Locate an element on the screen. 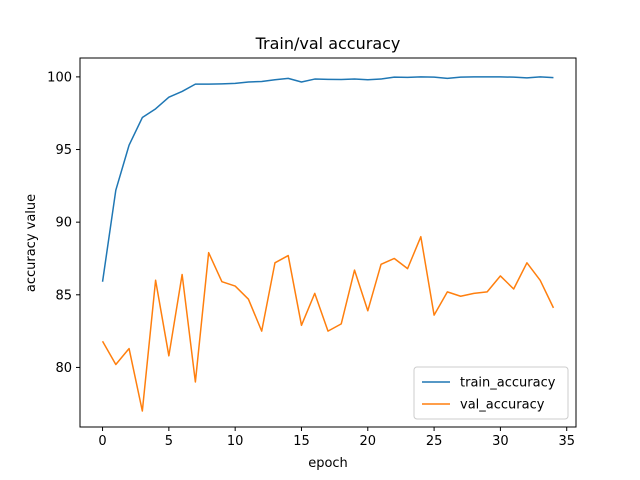  y-tick-label: 80 is located at coordinates (63, 368).